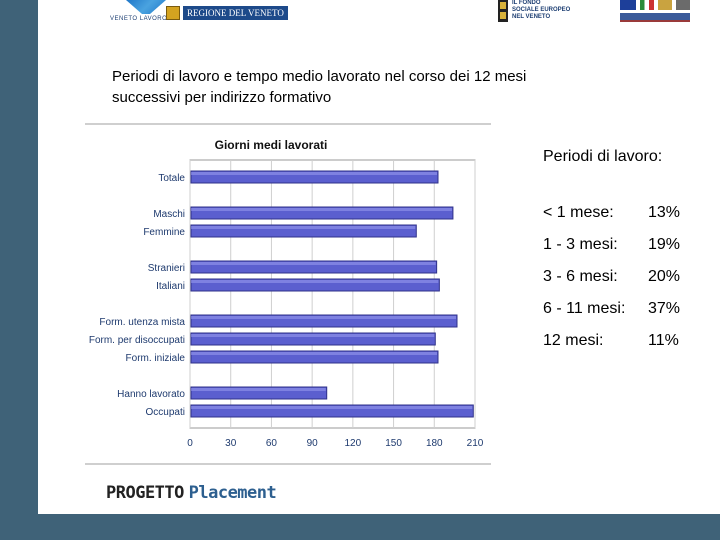 This screenshot has width=720, height=540. What do you see at coordinates (142, 322) in the screenshot?
I see `y-category-label: Form. utenza mista` at bounding box center [142, 322].